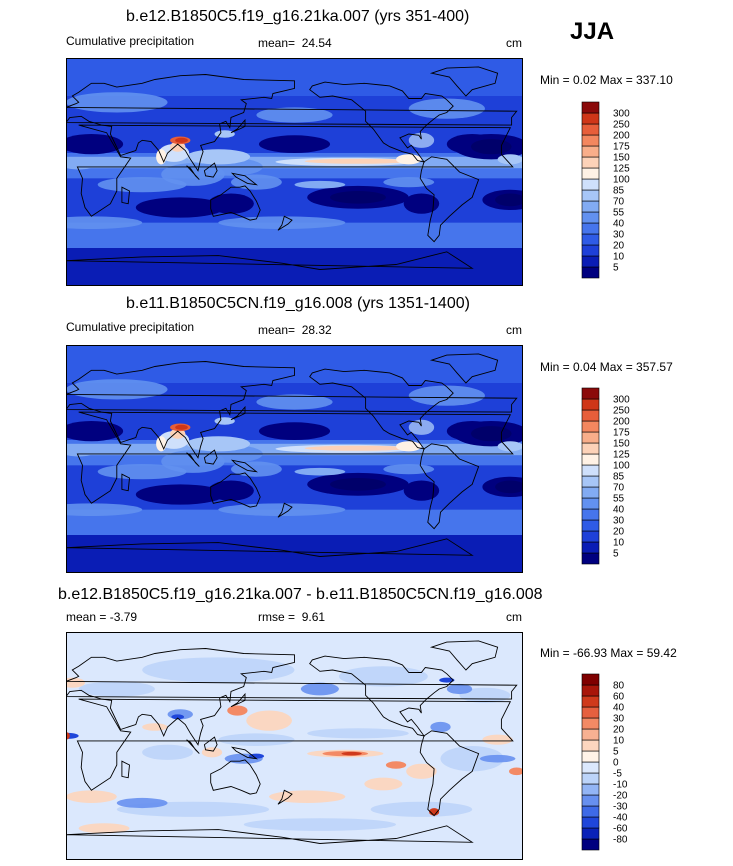  I want to click on colorbar-tick-label: -60, so click(620, 829).